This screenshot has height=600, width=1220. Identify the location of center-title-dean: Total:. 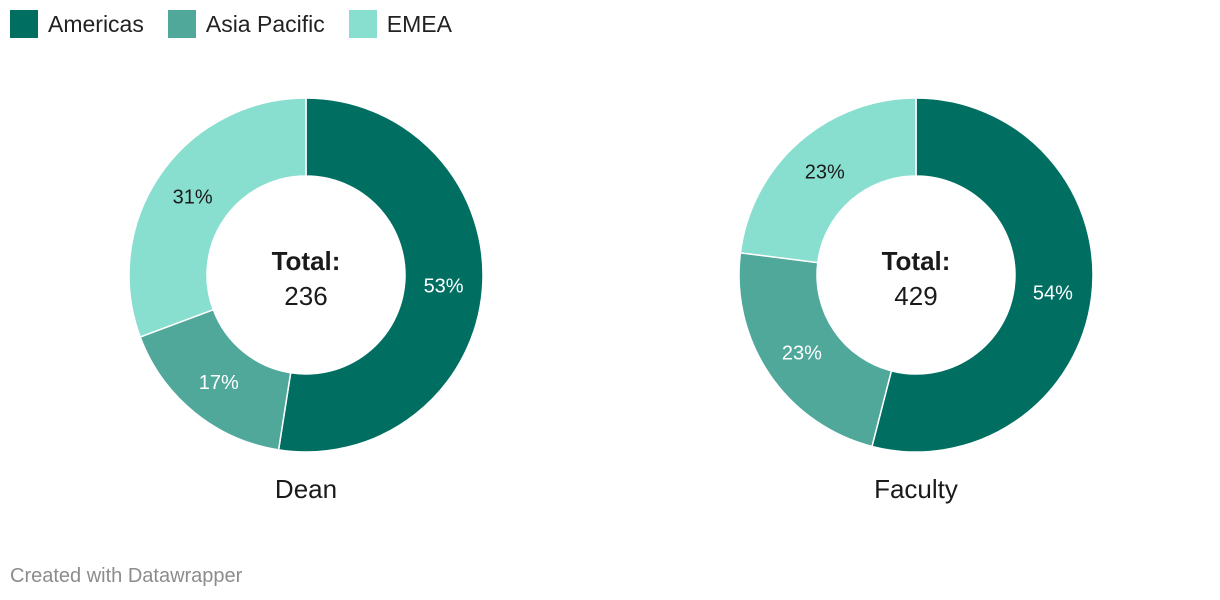
(306, 261).